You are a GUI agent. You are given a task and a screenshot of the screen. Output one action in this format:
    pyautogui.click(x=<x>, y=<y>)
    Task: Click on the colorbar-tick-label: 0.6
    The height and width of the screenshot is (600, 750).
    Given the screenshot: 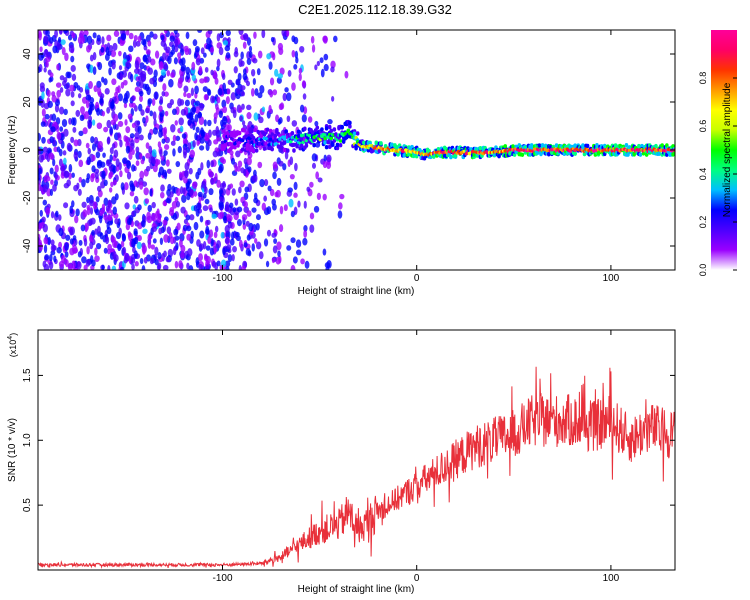 What is the action you would take?
    pyautogui.click(x=703, y=126)
    